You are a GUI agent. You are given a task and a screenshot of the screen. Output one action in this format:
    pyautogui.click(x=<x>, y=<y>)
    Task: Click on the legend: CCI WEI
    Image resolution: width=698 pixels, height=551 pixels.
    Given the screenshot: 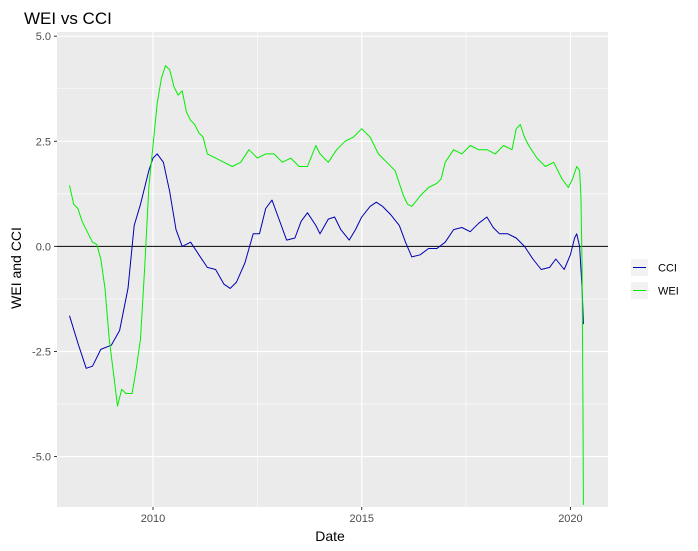 What is the action you would take?
    pyautogui.click(x=655, y=279)
    